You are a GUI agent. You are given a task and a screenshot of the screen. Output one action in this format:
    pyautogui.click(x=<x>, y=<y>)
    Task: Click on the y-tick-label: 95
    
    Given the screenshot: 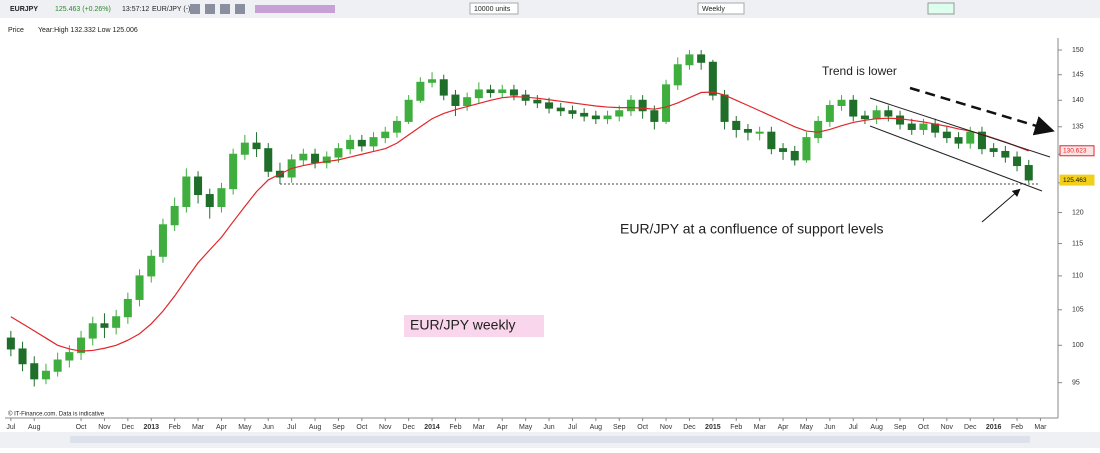 What is the action you would take?
    pyautogui.click(x=1076, y=383)
    